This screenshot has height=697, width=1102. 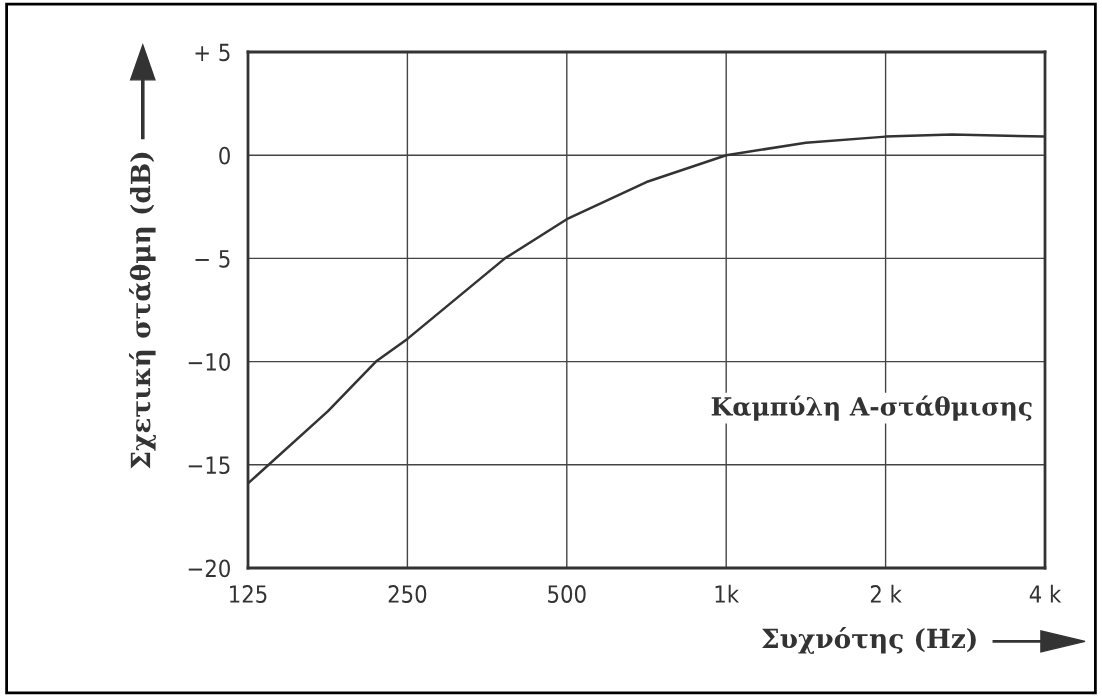 What do you see at coordinates (1045, 593) in the screenshot?
I see `x-tick-label: 4 k` at bounding box center [1045, 593].